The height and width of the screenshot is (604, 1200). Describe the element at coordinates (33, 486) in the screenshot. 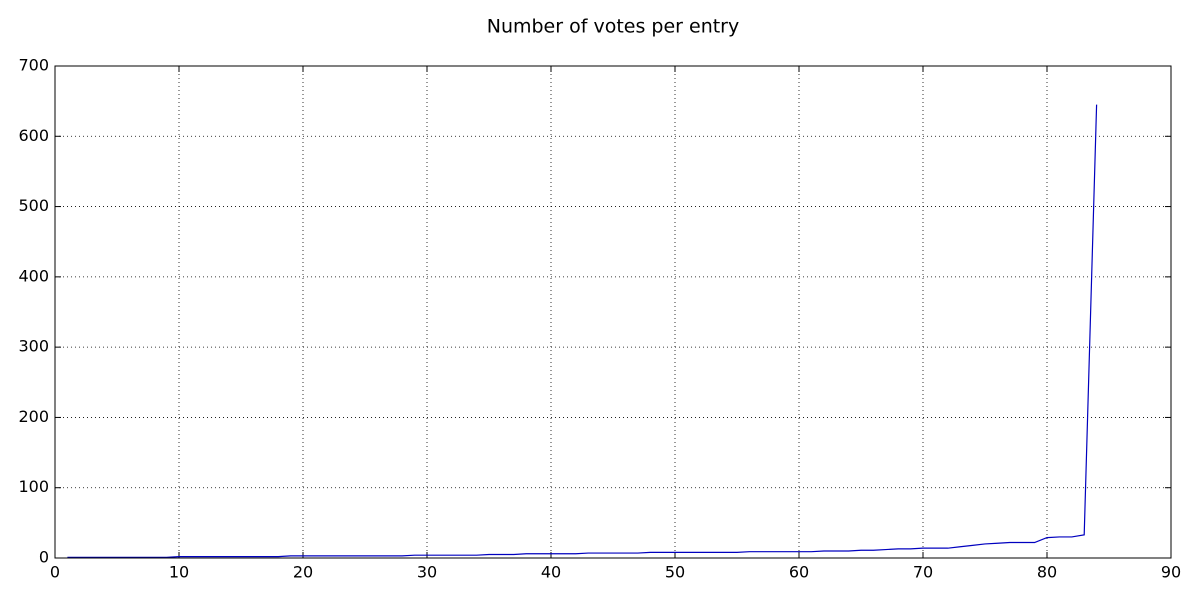

I see `y-tick-label: 100` at that location.